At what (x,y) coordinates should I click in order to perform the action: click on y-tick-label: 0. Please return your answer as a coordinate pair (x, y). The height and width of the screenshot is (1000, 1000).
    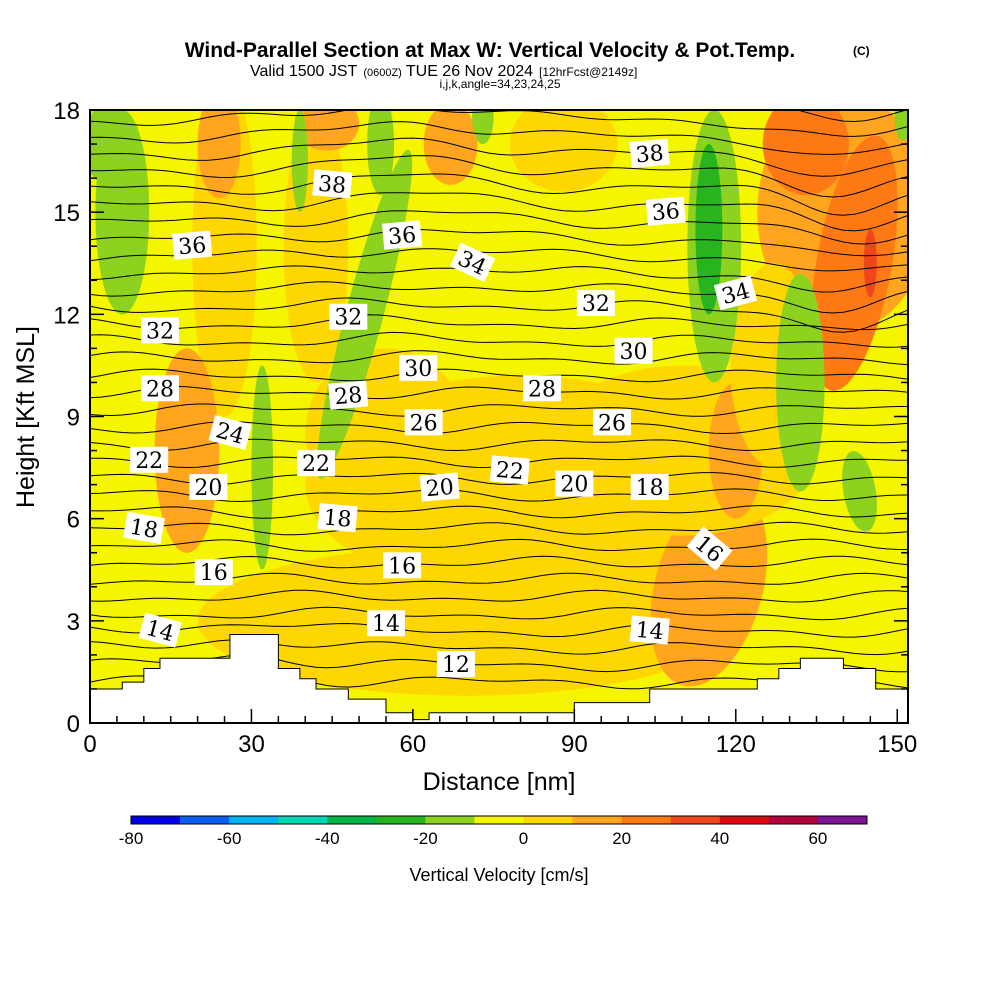
    Looking at the image, I should click on (73, 724).